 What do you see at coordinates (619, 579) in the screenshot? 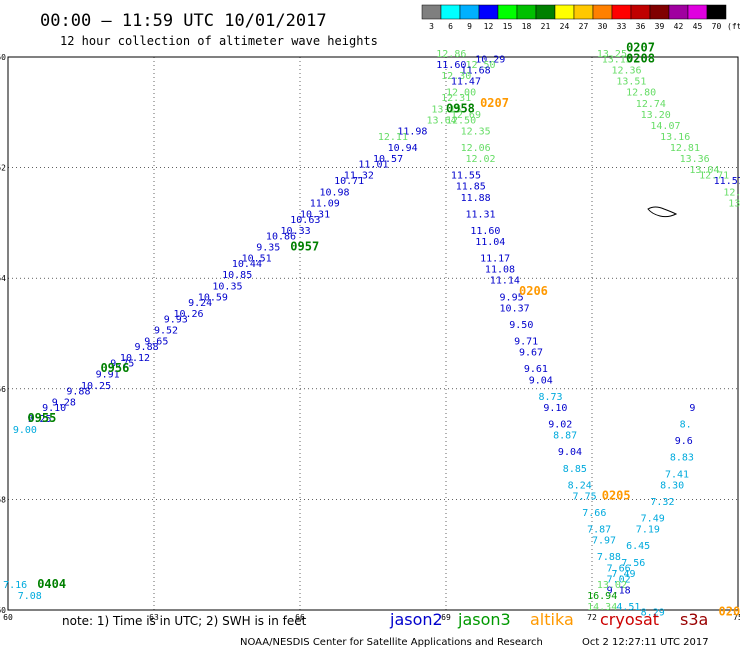
I see `swh-value-label: 7.02` at bounding box center [619, 579].